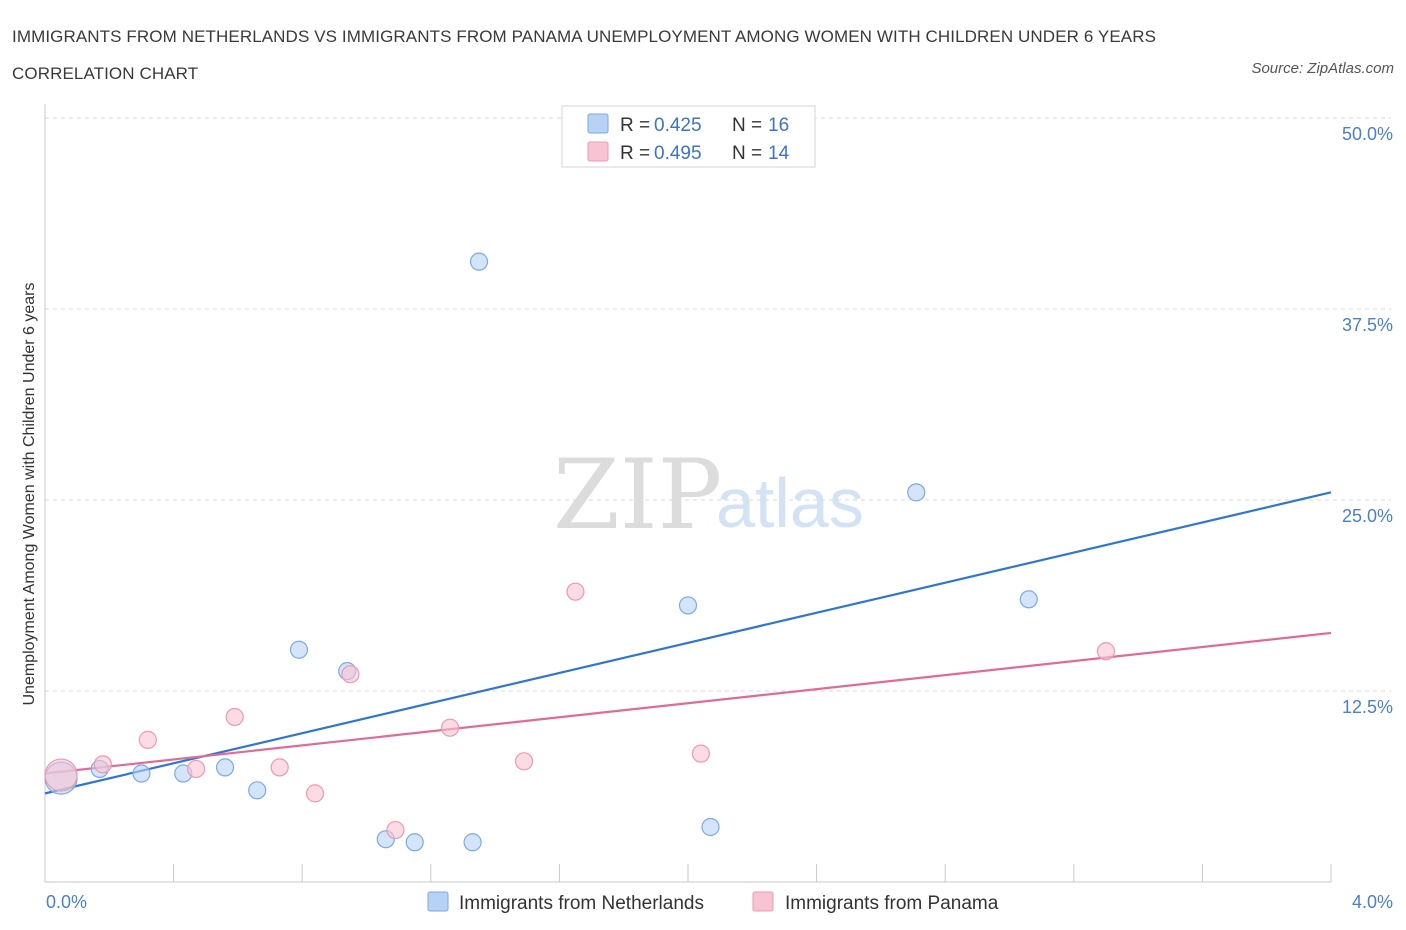  I want to click on legend-swatch-netherlands, so click(598, 123).